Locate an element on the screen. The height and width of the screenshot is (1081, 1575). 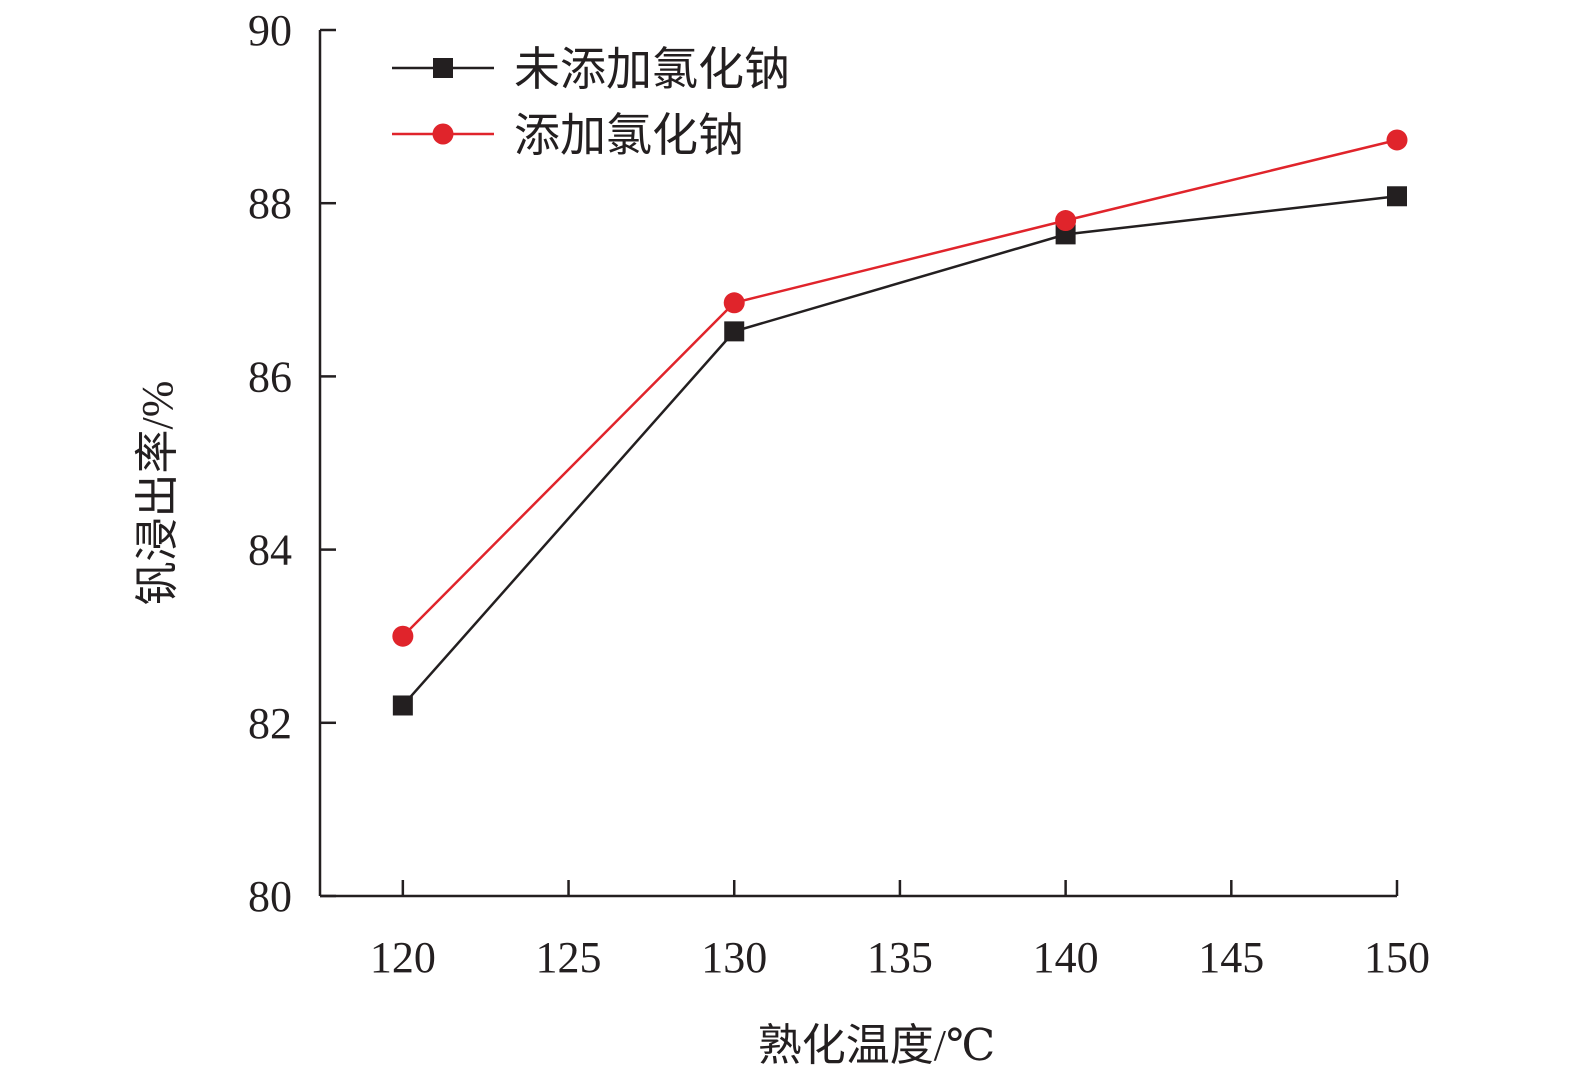
y-tick-label: 86 is located at coordinates (270, 376).